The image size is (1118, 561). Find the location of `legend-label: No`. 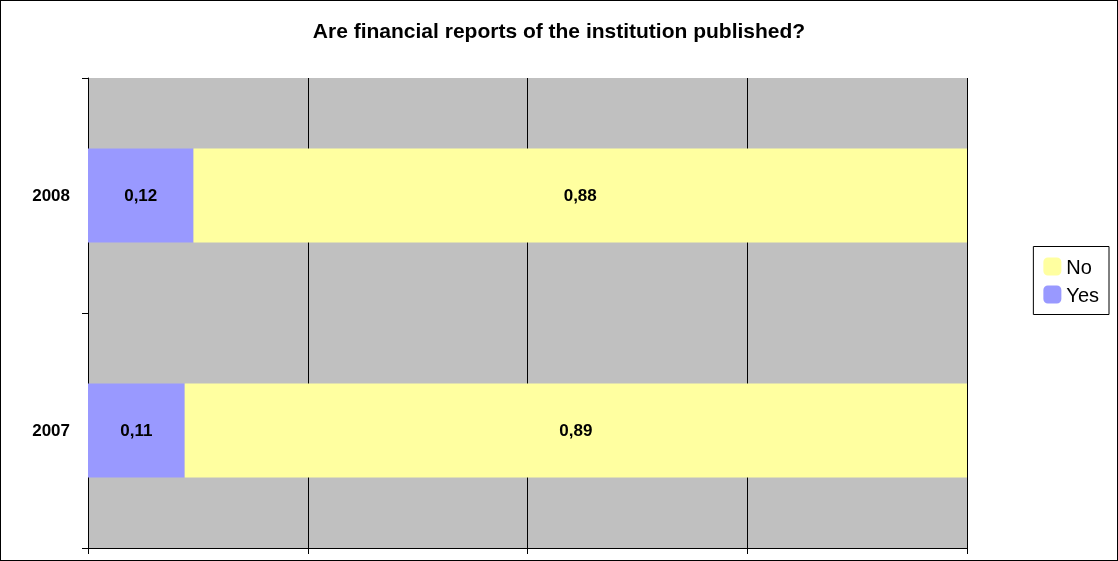

legend-label: No is located at coordinates (1079, 266).